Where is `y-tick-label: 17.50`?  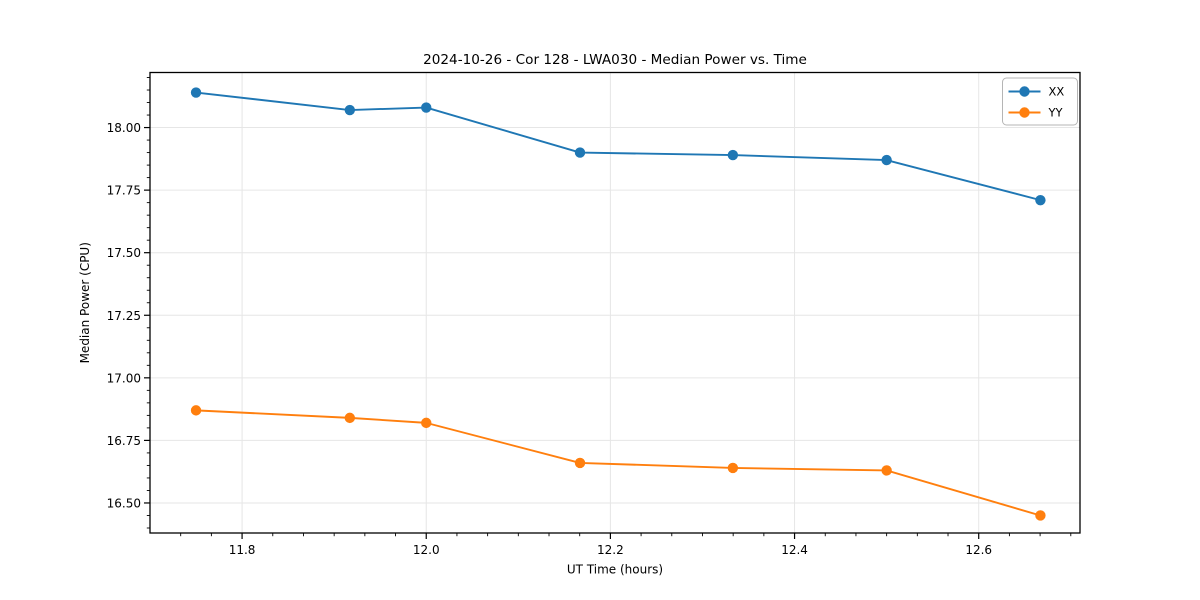
y-tick-label: 17.50 is located at coordinates (124, 253).